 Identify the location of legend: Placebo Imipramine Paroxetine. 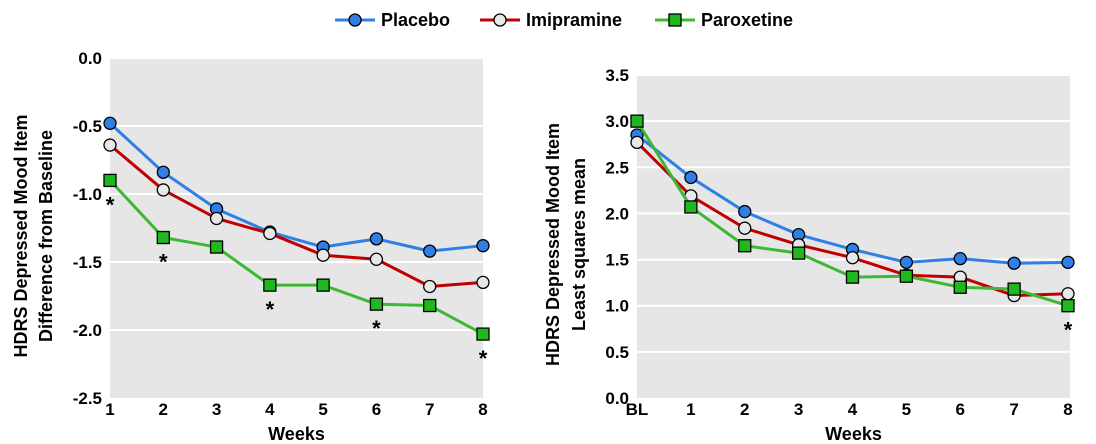
(564, 20).